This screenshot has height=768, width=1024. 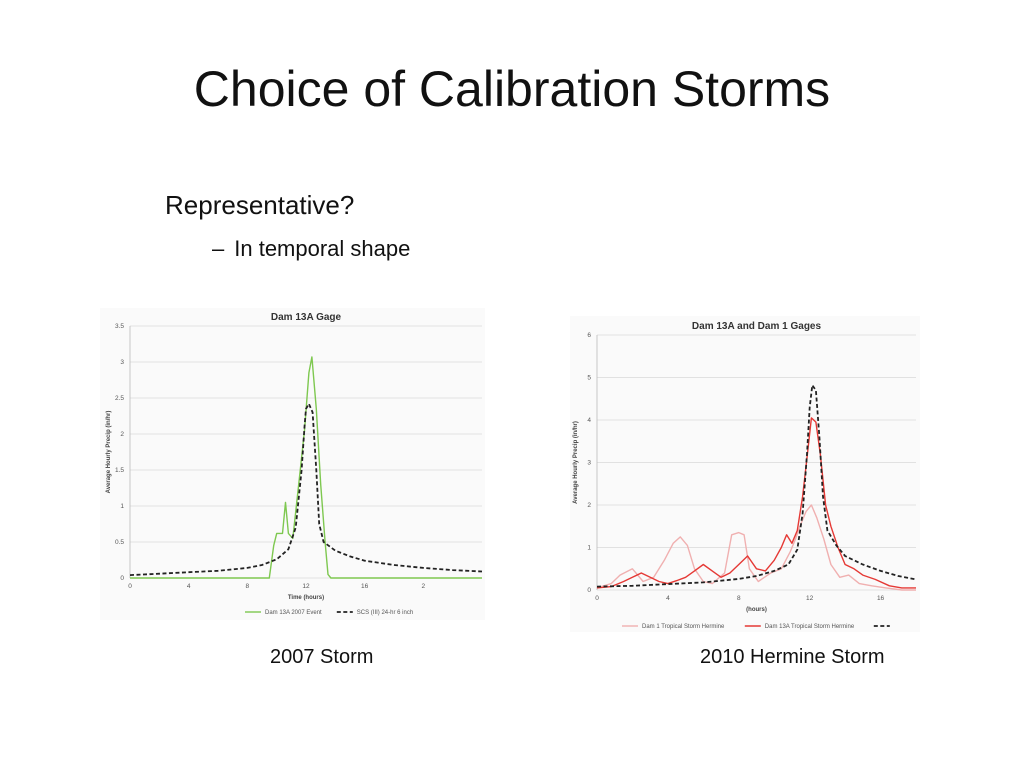 I want to click on x-tick-label: 2, so click(x=424, y=586).